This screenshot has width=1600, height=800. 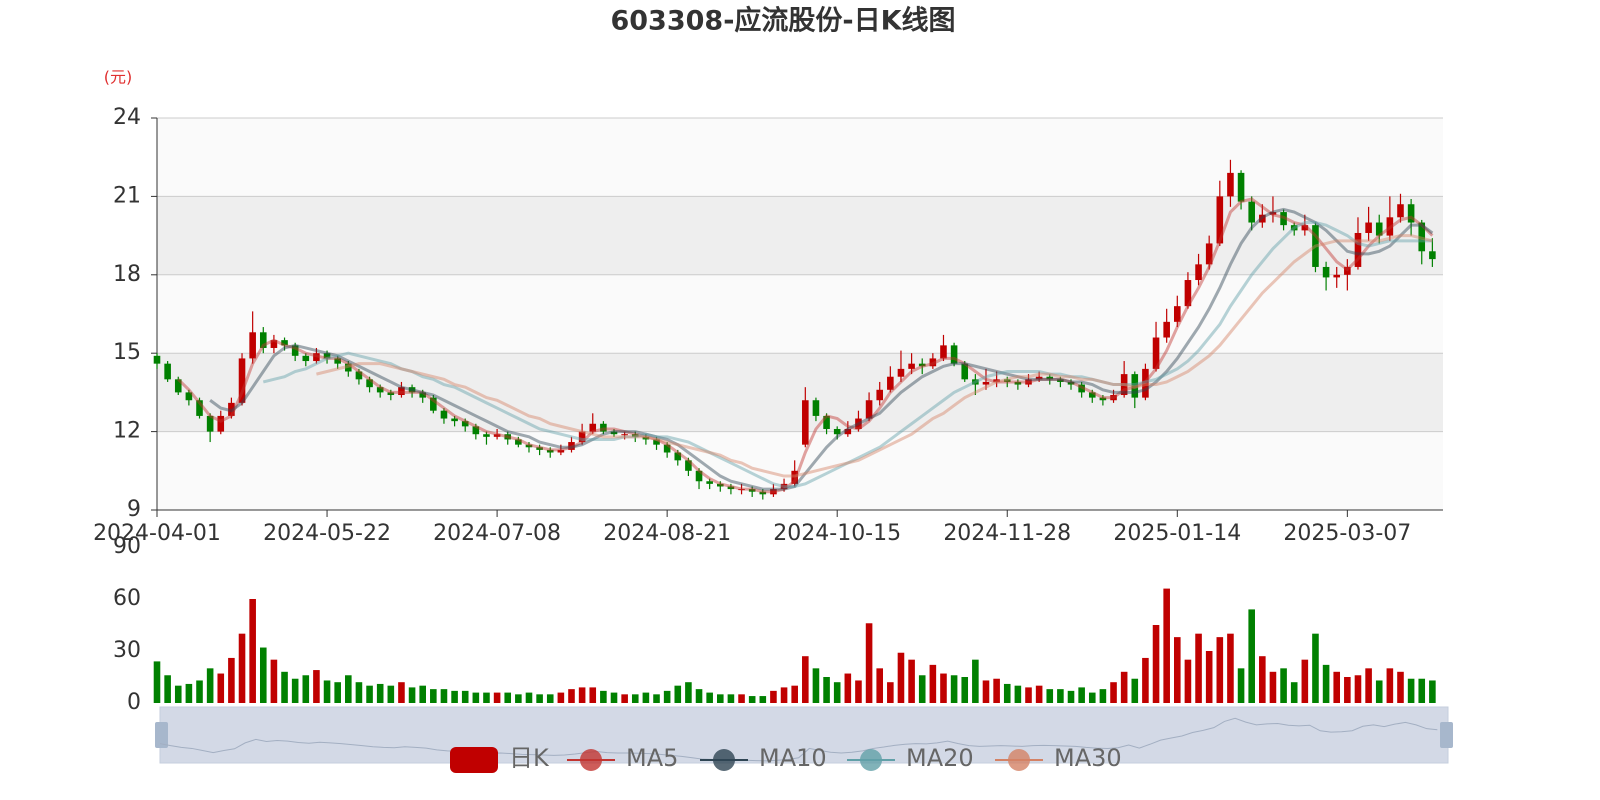 What do you see at coordinates (940, 758) in the screenshot?
I see `legend-label: MA20` at bounding box center [940, 758].